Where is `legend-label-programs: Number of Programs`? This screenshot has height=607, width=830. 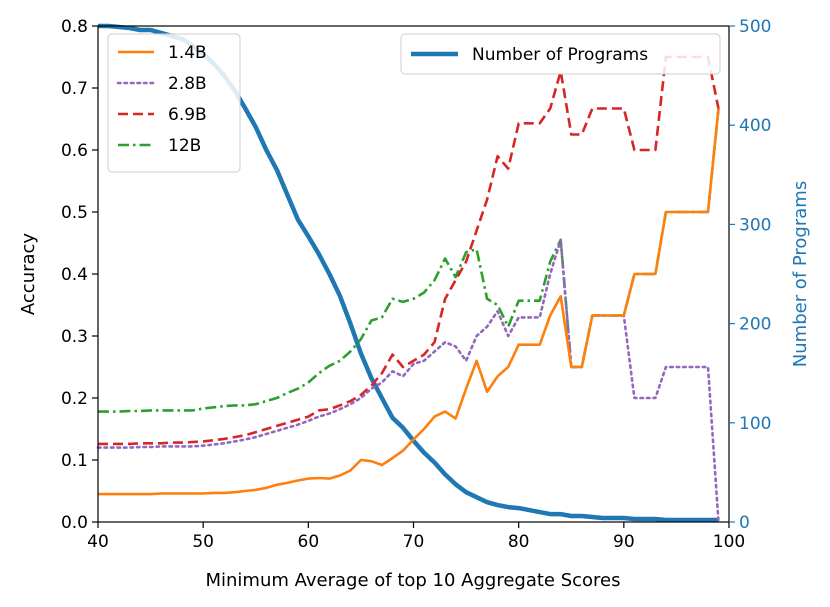 legend-label-programs: Number of Programs is located at coordinates (560, 55).